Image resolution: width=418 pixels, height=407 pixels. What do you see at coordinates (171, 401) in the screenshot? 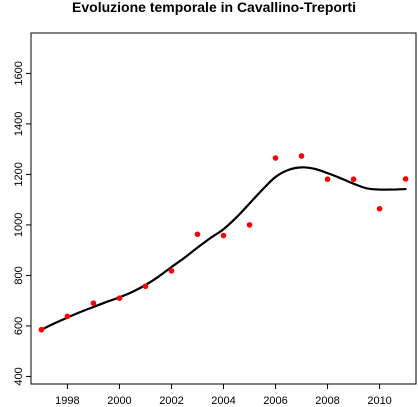
I see `x-tick-label-2002: 2002` at bounding box center [171, 401].